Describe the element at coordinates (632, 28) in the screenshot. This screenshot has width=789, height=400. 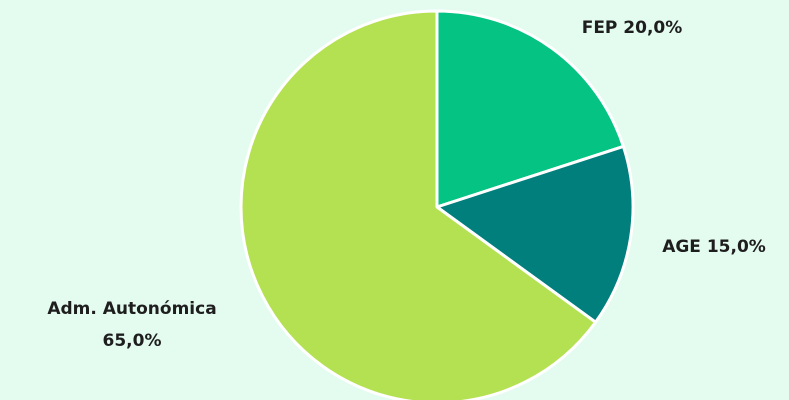
I see `slice-label-fep: FEP 20,0%` at that location.